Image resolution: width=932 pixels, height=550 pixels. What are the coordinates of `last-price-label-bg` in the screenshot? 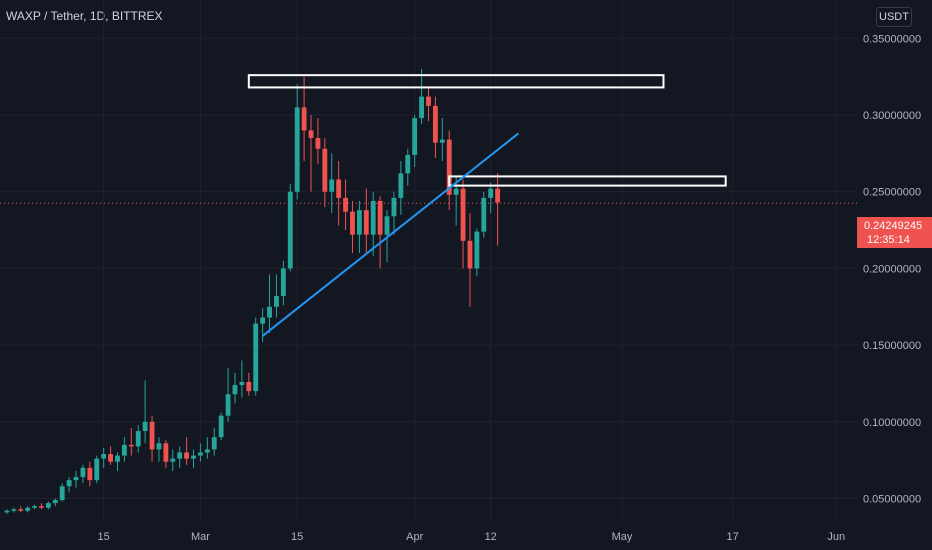 It's located at (894, 232).